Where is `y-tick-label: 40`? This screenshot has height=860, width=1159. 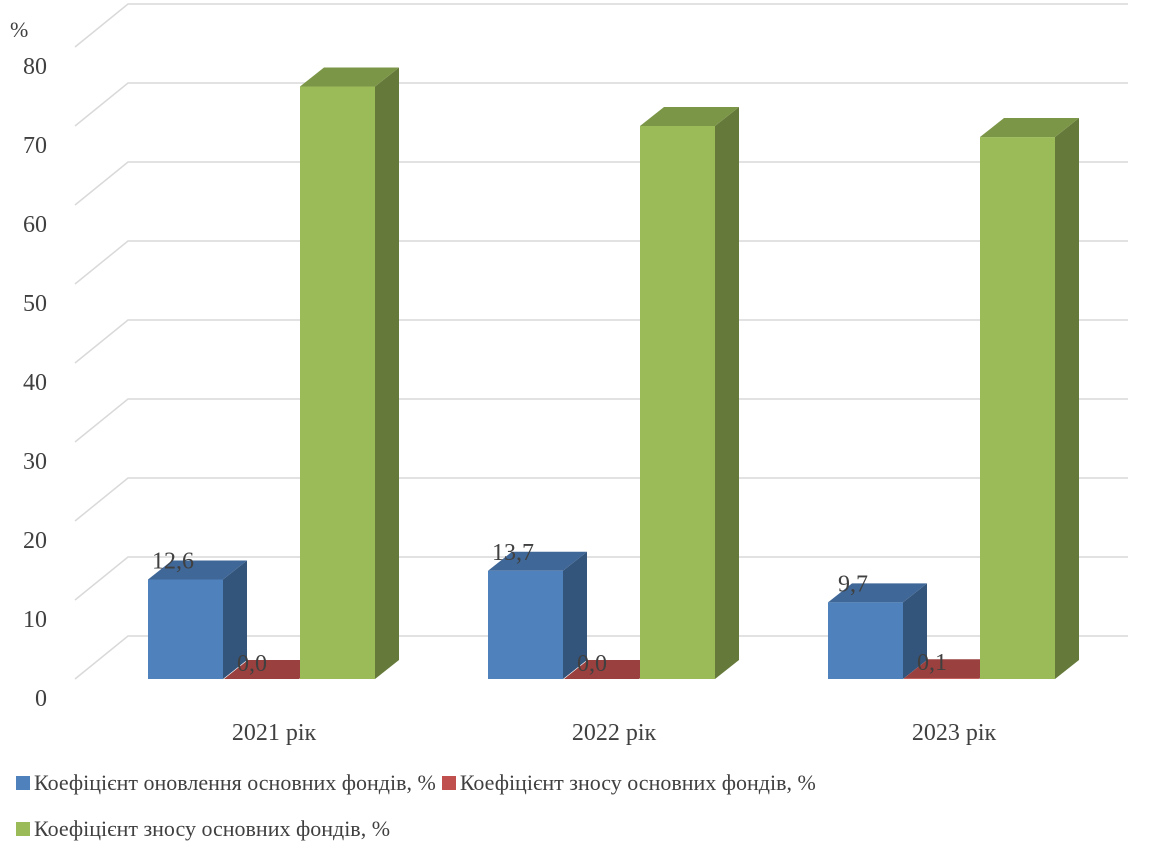
y-tick-label: 40 is located at coordinates (35, 383).